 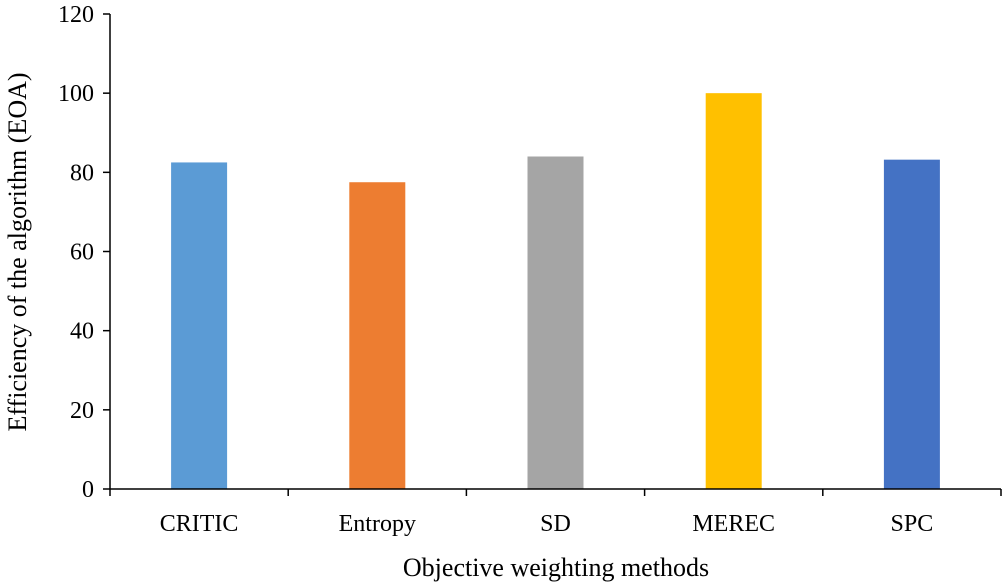 What do you see at coordinates (555, 524) in the screenshot?
I see `x-tick-label-sd: SD` at bounding box center [555, 524].